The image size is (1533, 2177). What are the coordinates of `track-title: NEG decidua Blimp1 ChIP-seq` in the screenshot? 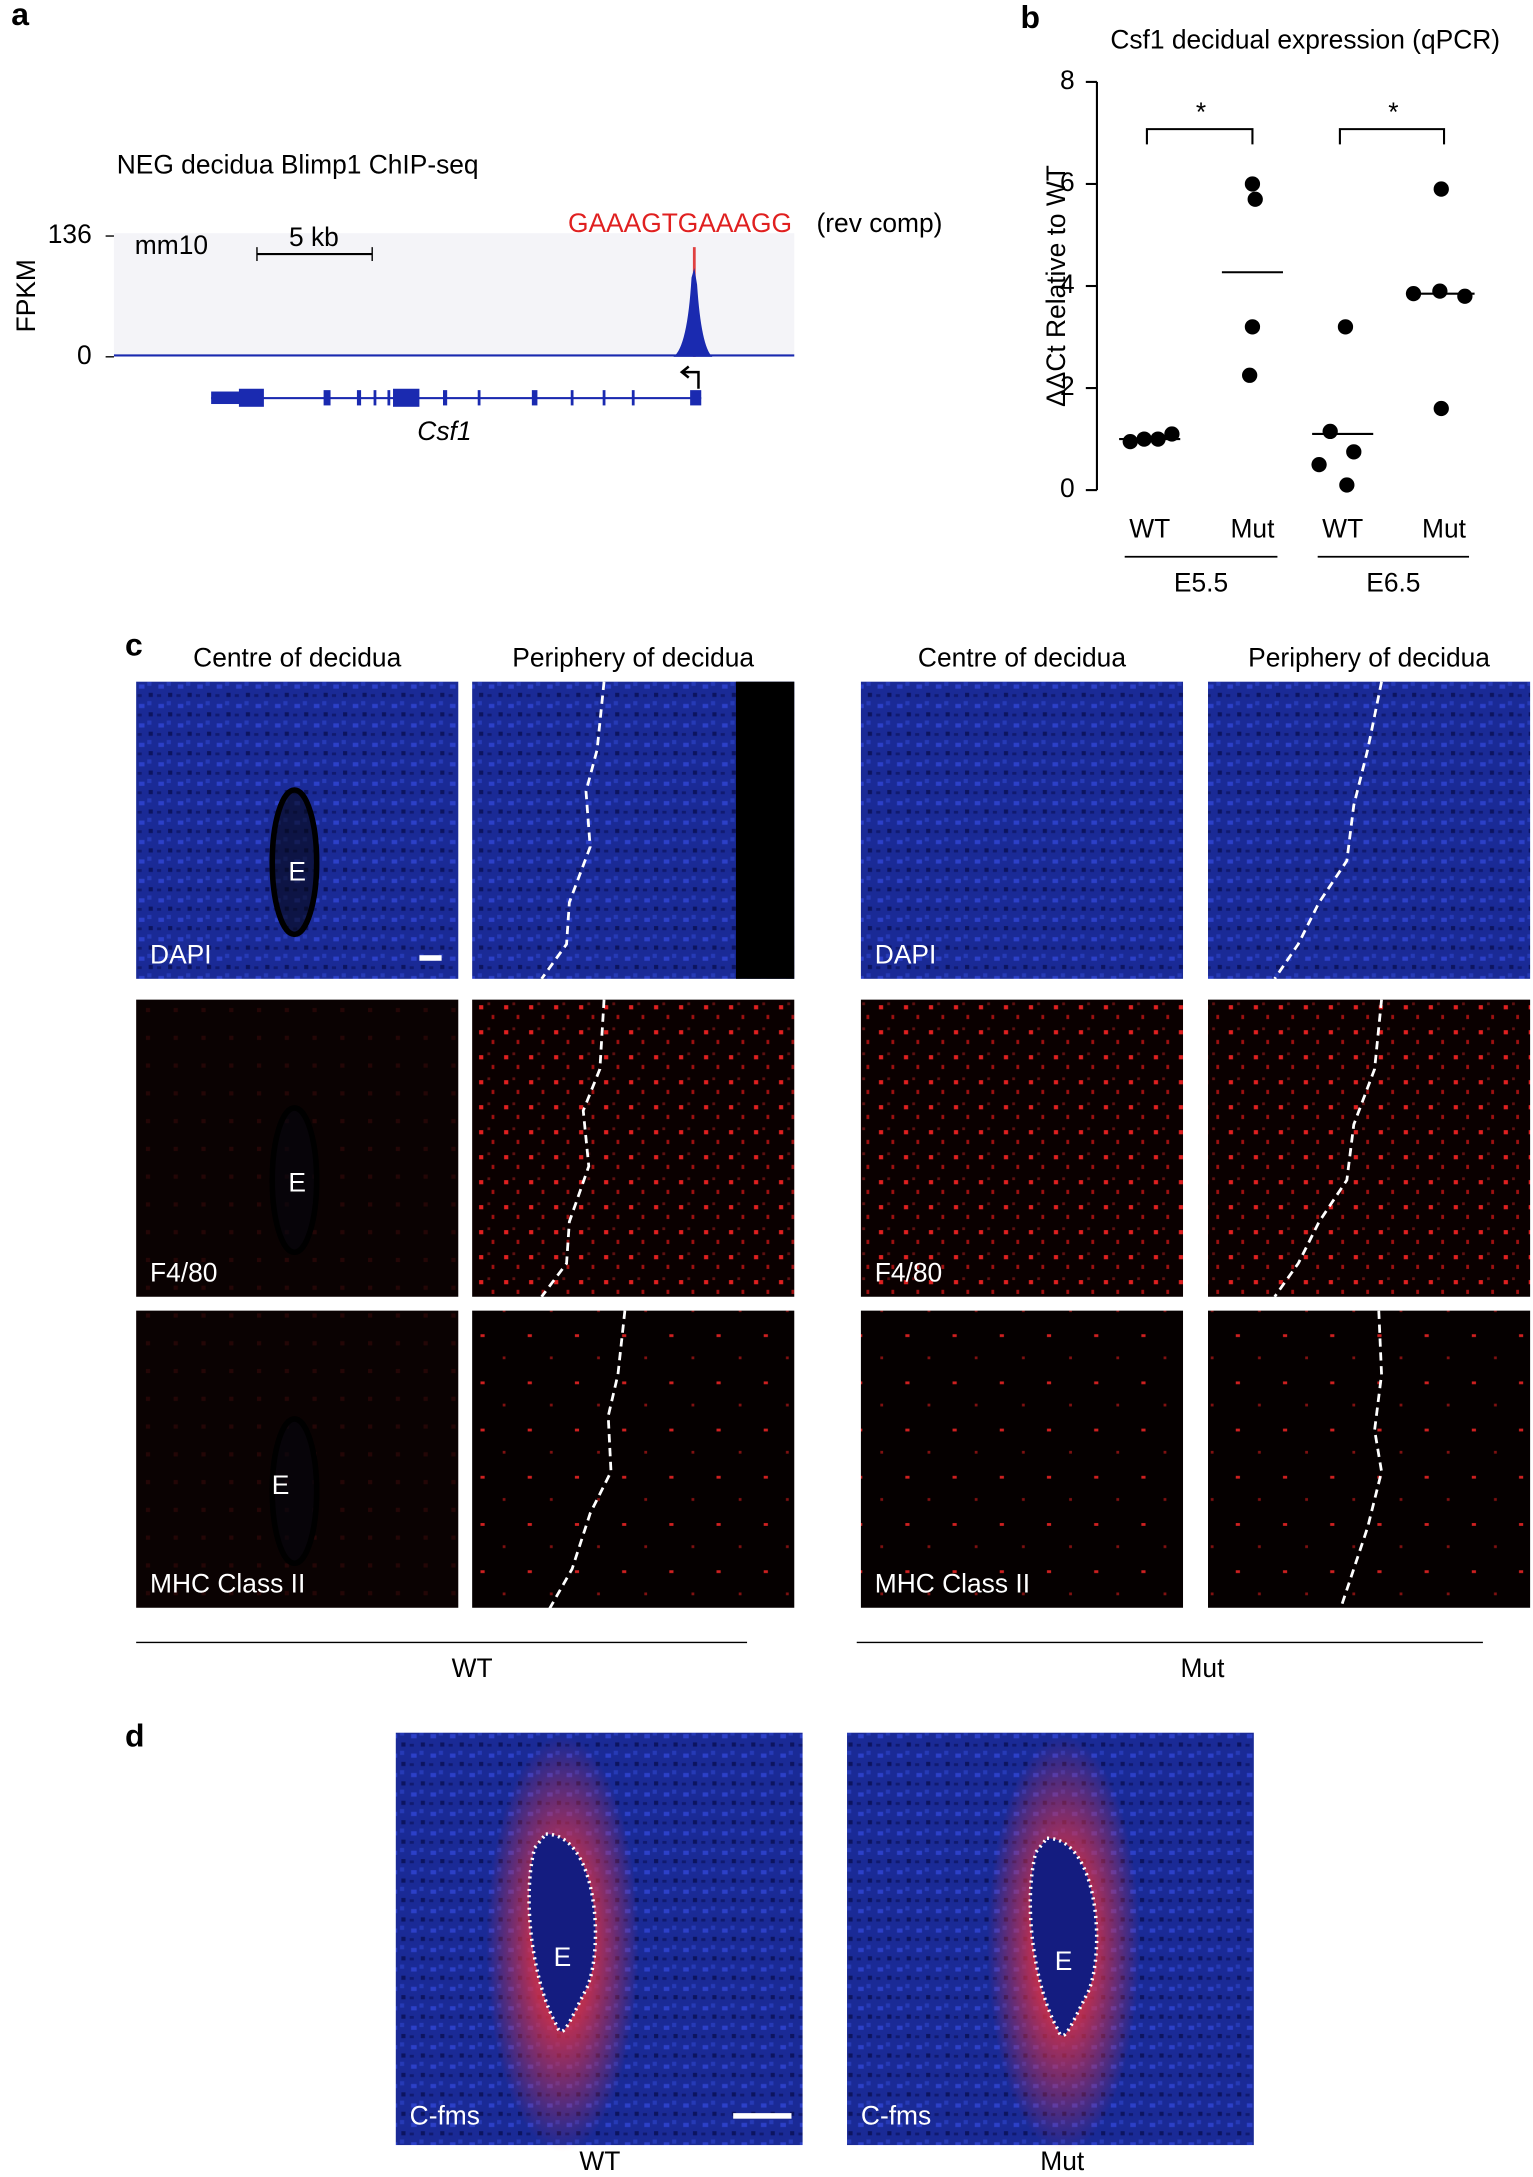 It's located at (298, 165).